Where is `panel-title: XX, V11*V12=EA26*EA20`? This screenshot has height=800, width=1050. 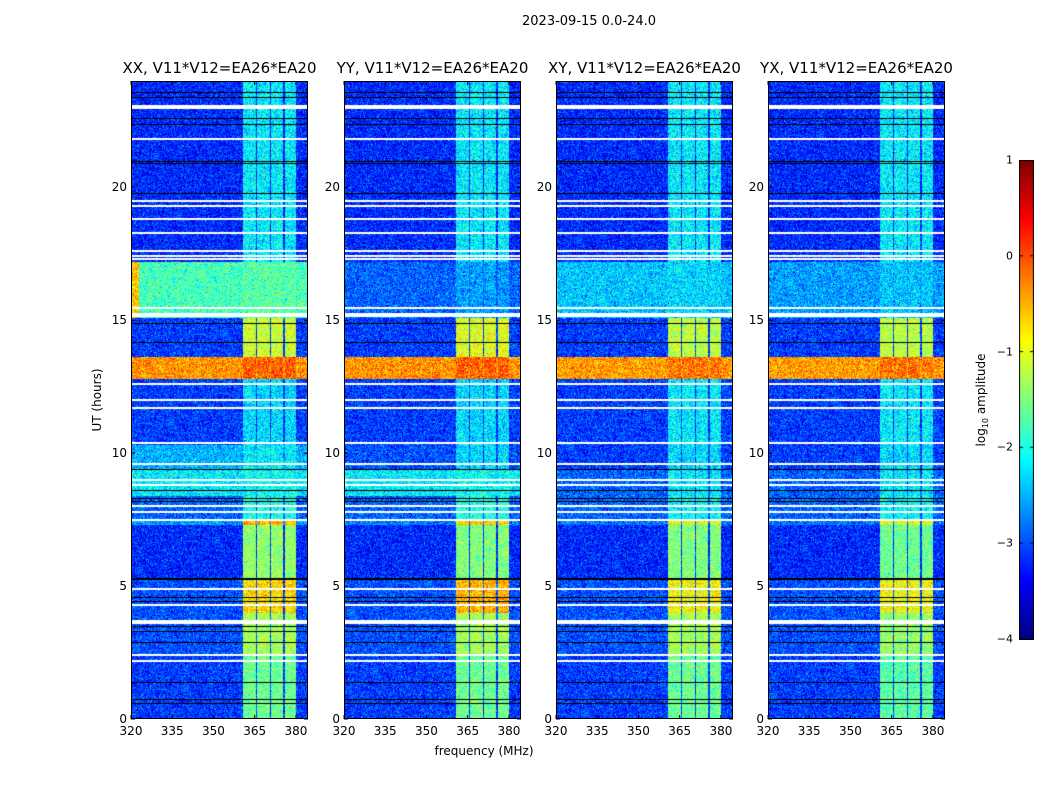
panel-title: XX, V11*V12=EA26*EA20 is located at coordinates (219, 68).